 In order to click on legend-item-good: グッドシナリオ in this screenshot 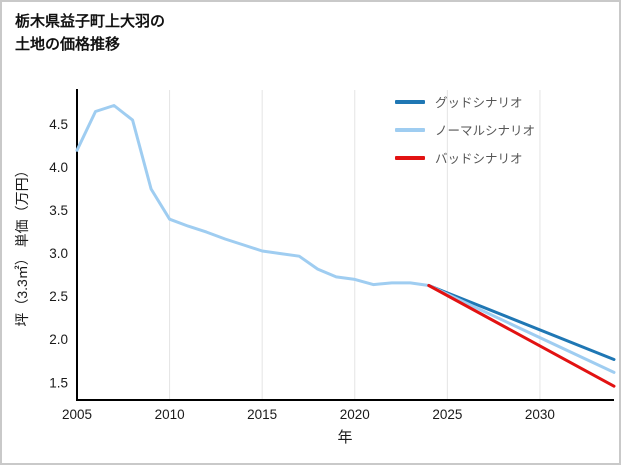, I will do `click(465, 101)`.